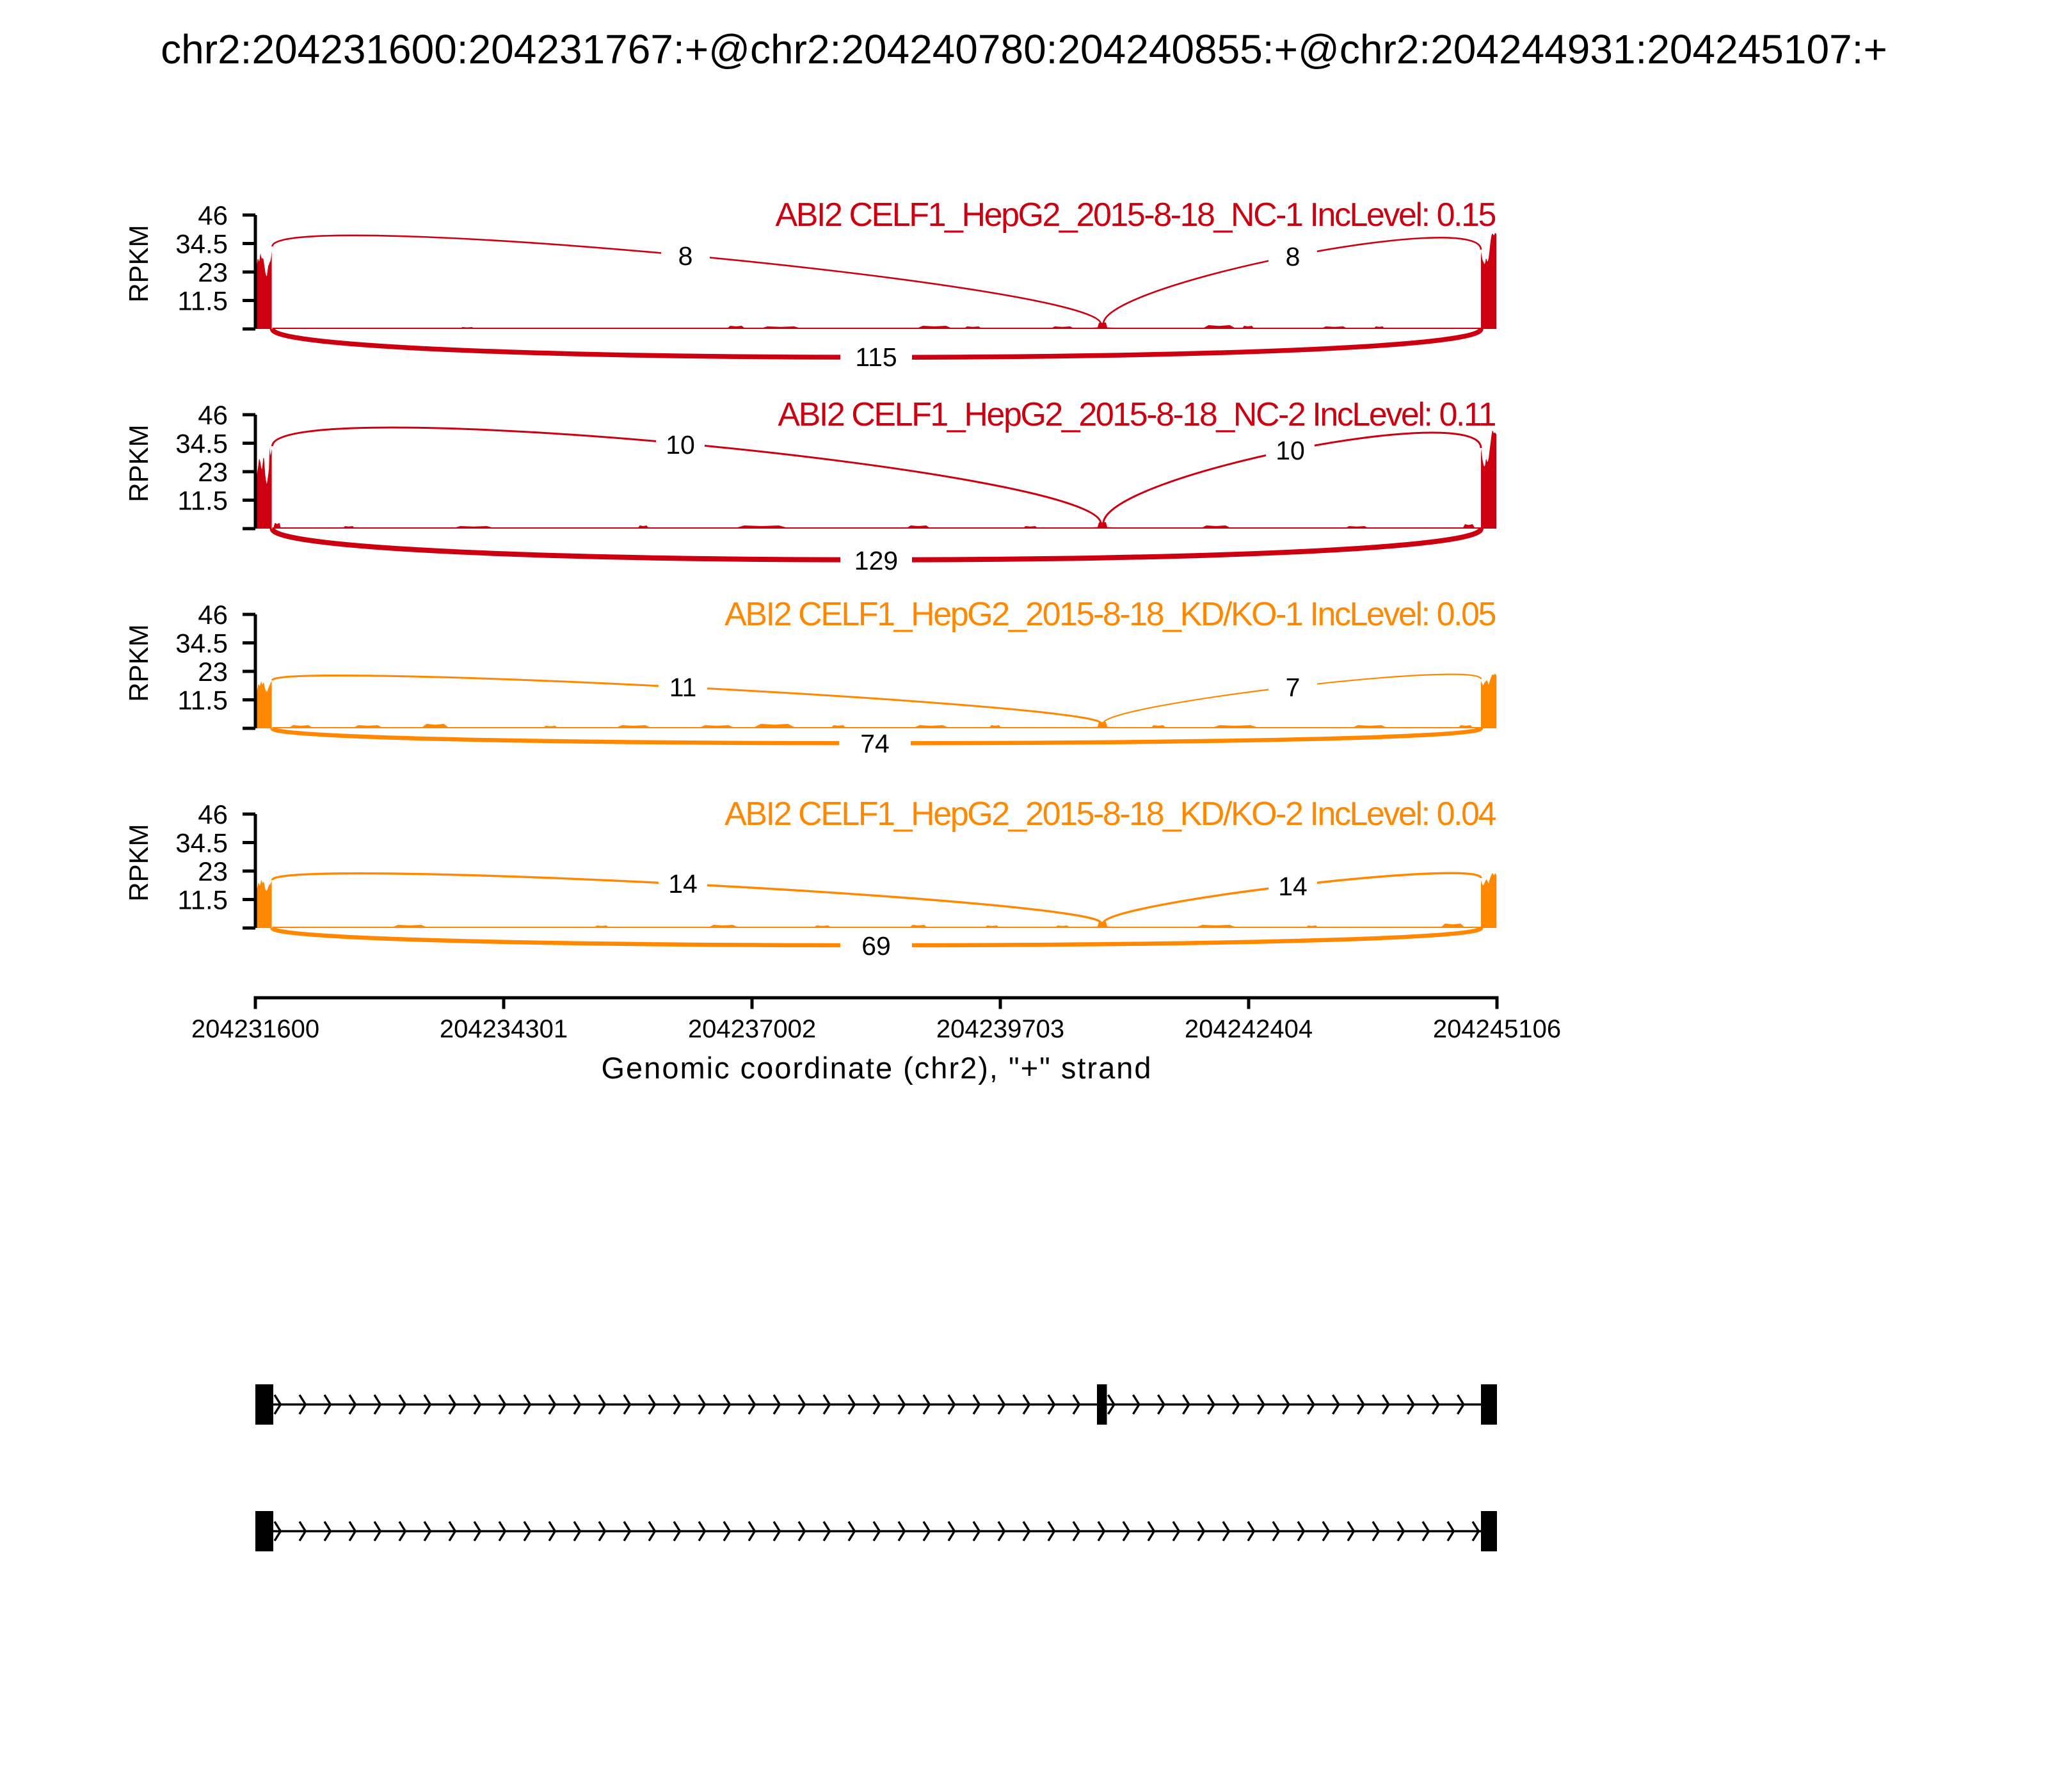 The height and width of the screenshot is (1792, 2048). Describe the element at coordinates (1293, 687) in the screenshot. I see `svg-text: 7` at that location.